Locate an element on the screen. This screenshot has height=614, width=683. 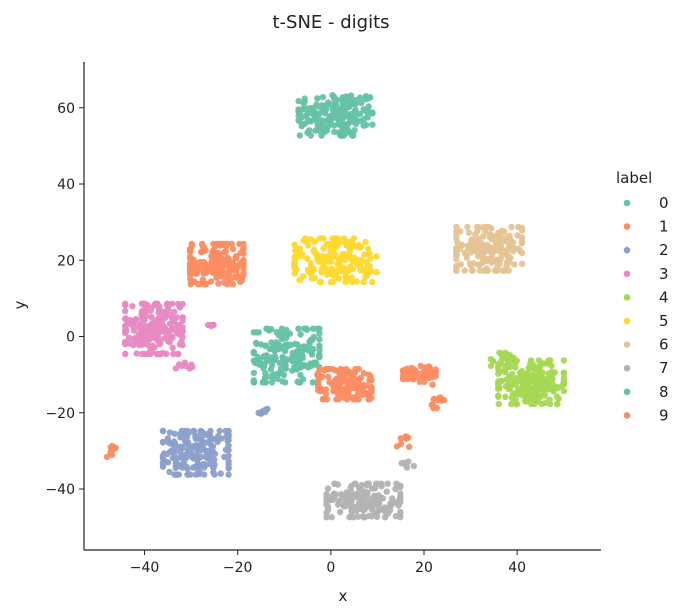
legend-label-6: 6 is located at coordinates (664, 345).